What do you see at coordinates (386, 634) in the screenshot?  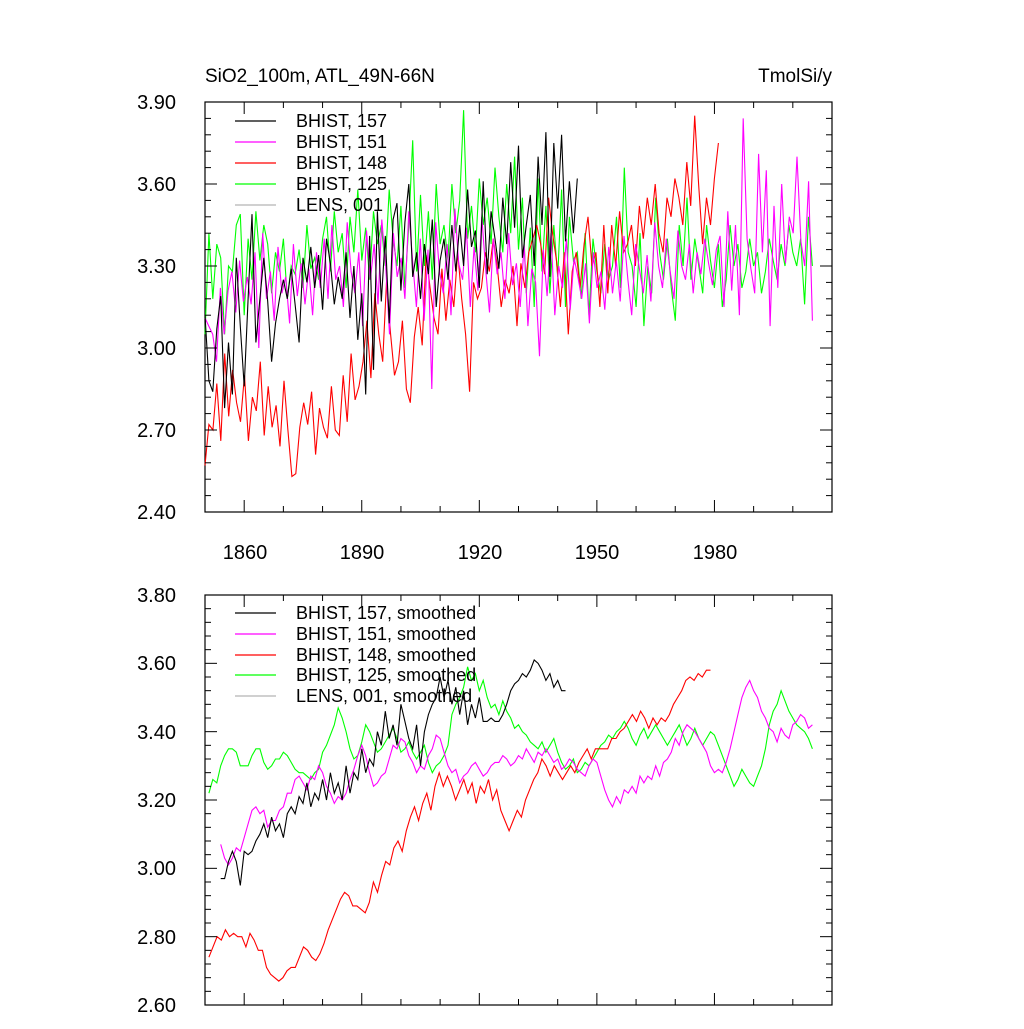 I see `legend-label: BHIST, 151, smoothed` at bounding box center [386, 634].